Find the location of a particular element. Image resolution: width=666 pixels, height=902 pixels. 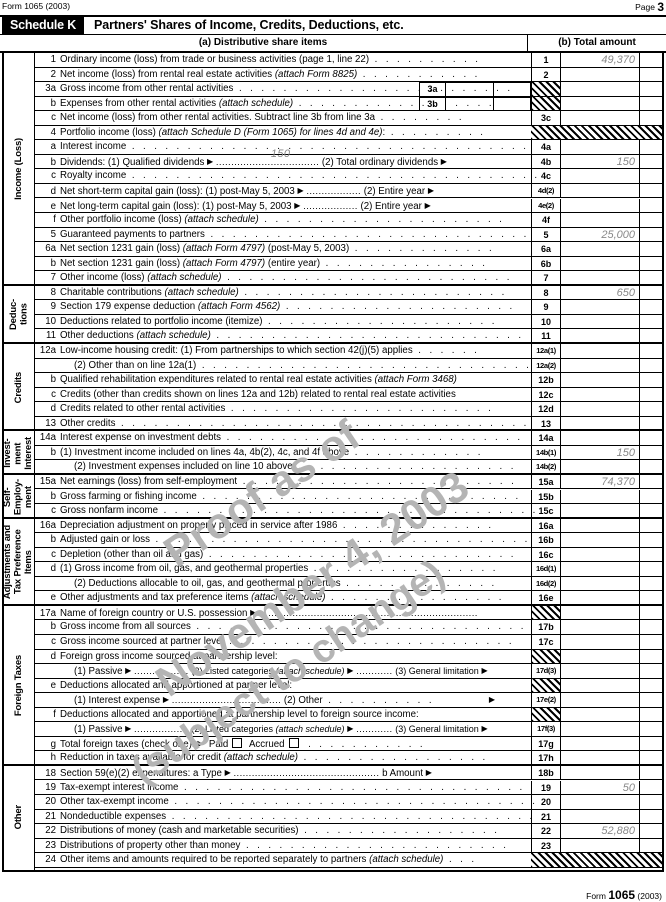

sub-amount-box: 3a is located at coordinates (475, 89).